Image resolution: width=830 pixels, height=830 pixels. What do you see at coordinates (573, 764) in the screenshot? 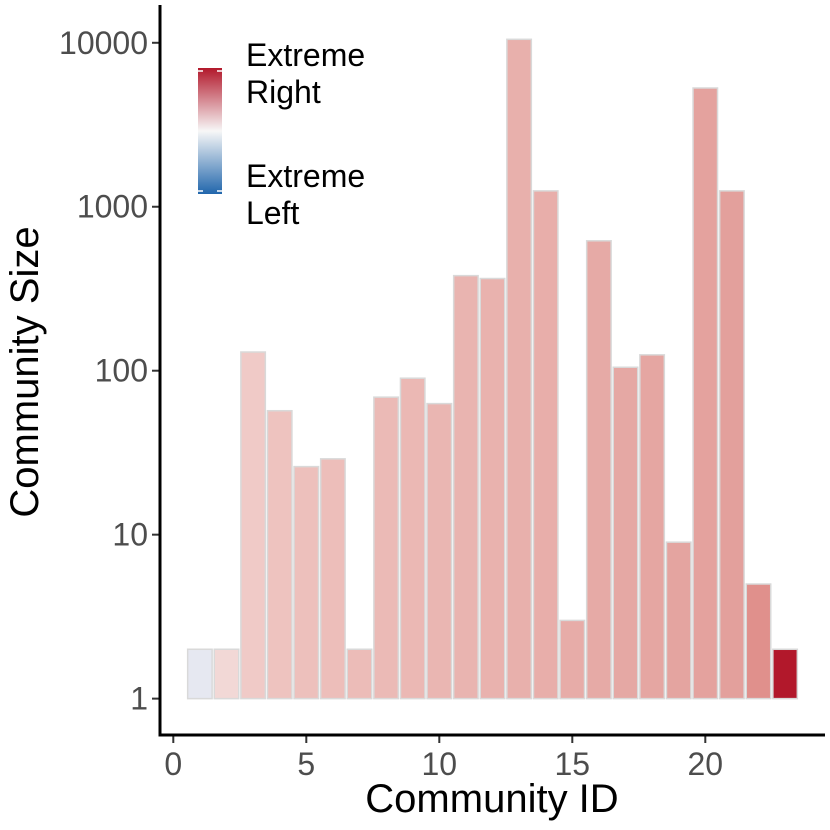
I see `x-tick-label-15: 15` at bounding box center [573, 764].